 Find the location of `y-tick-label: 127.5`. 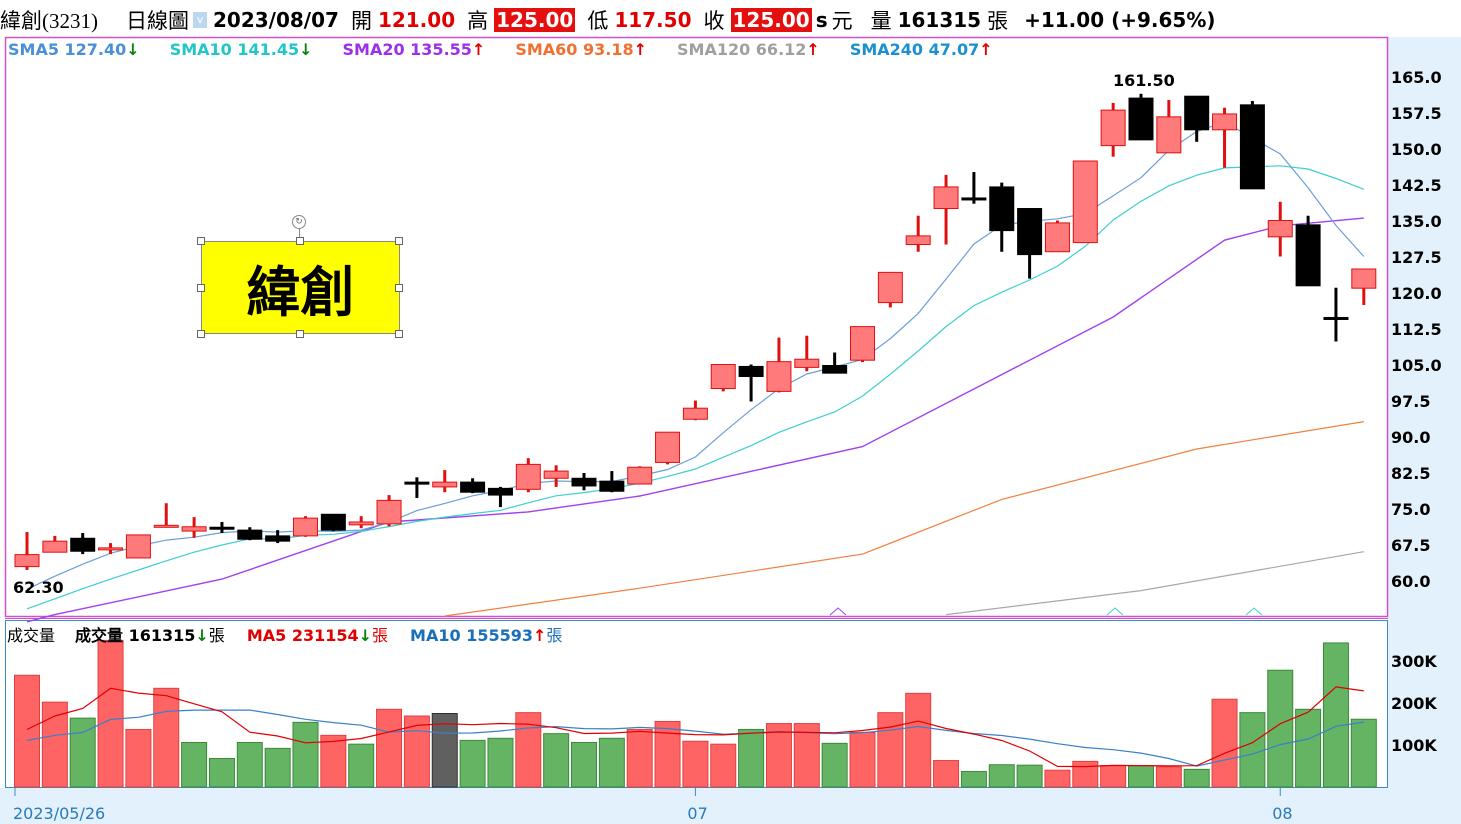

y-tick-label: 127.5 is located at coordinates (1416, 257).